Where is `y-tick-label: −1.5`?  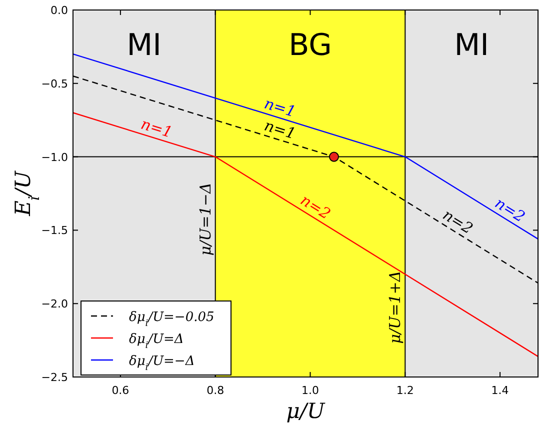
y-tick-label: −1.5 is located at coordinates (54, 231).